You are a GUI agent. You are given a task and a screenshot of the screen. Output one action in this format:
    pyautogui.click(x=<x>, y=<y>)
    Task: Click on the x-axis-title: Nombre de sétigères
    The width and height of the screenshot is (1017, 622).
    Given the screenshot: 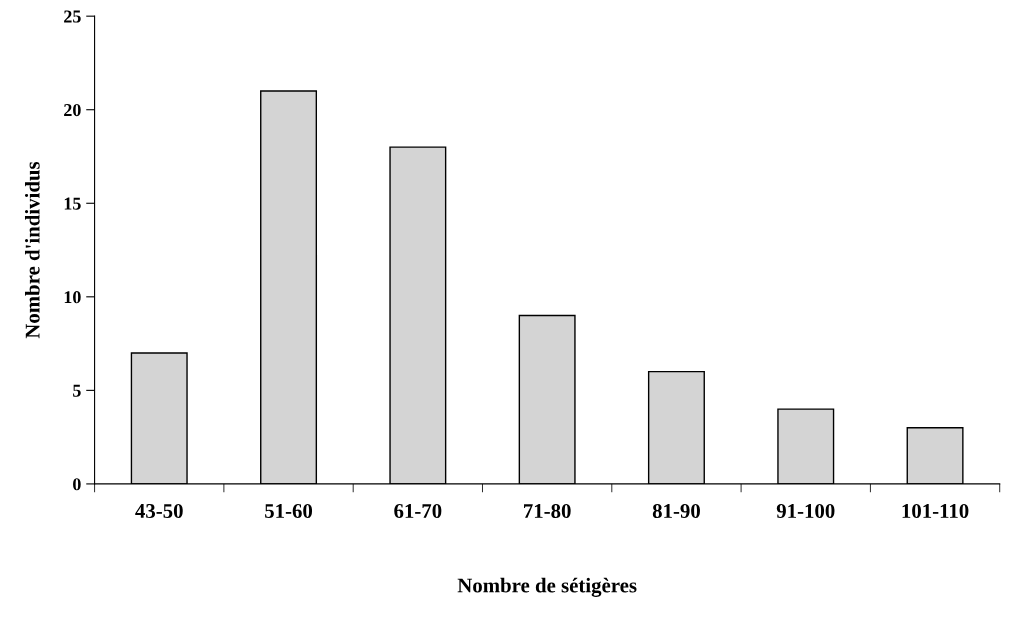 What is the action you would take?
    pyautogui.click(x=547, y=587)
    